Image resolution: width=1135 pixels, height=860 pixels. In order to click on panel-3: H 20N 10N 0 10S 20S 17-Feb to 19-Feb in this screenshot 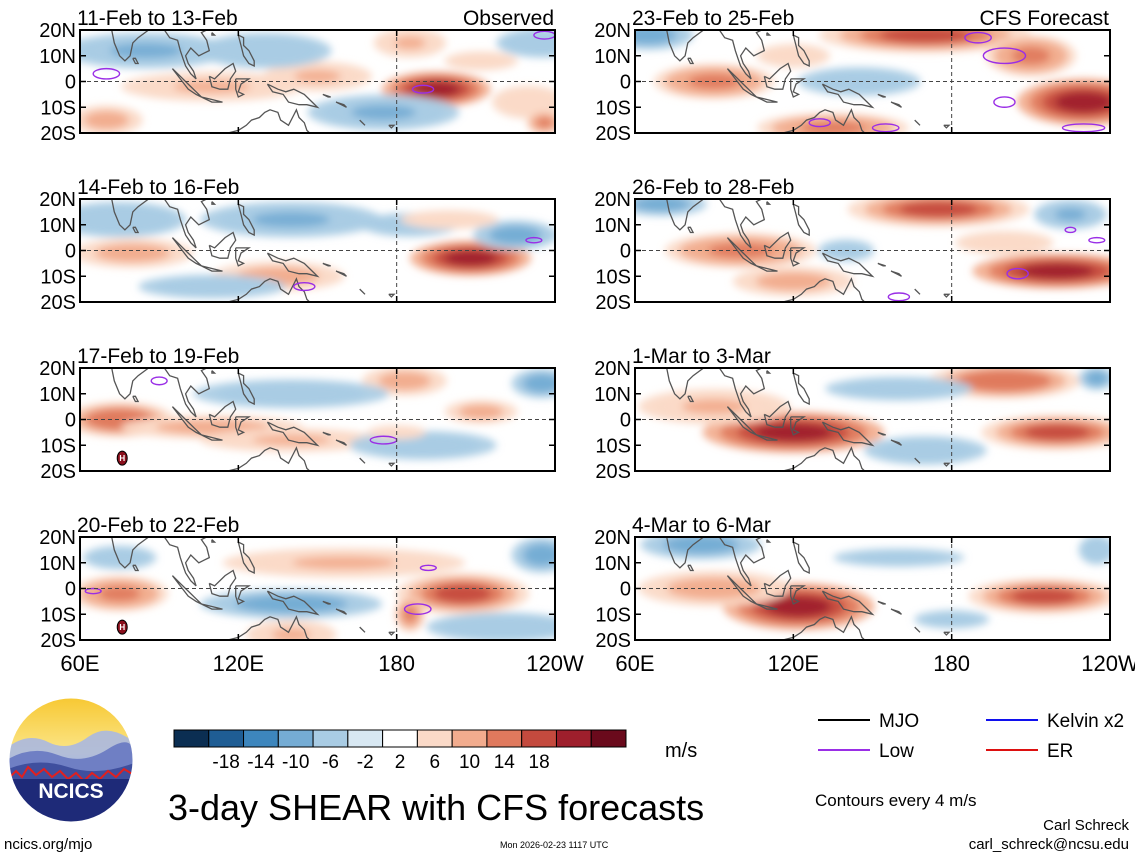, I will do `click(297, 414)`.